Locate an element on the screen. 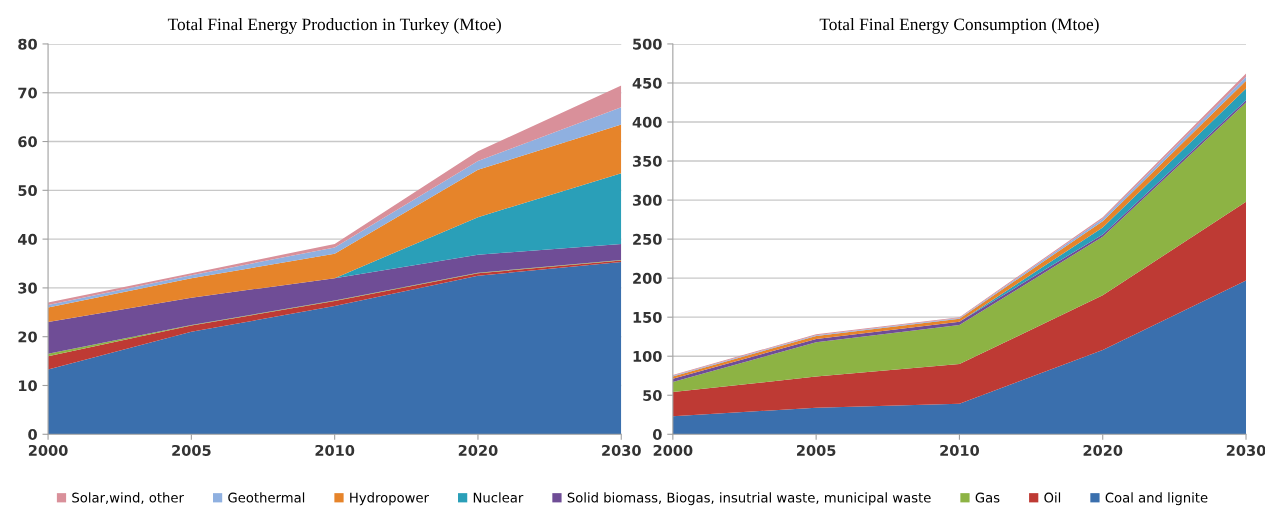 The height and width of the screenshot is (517, 1265). y-tick-label: 450 is located at coordinates (647, 83).